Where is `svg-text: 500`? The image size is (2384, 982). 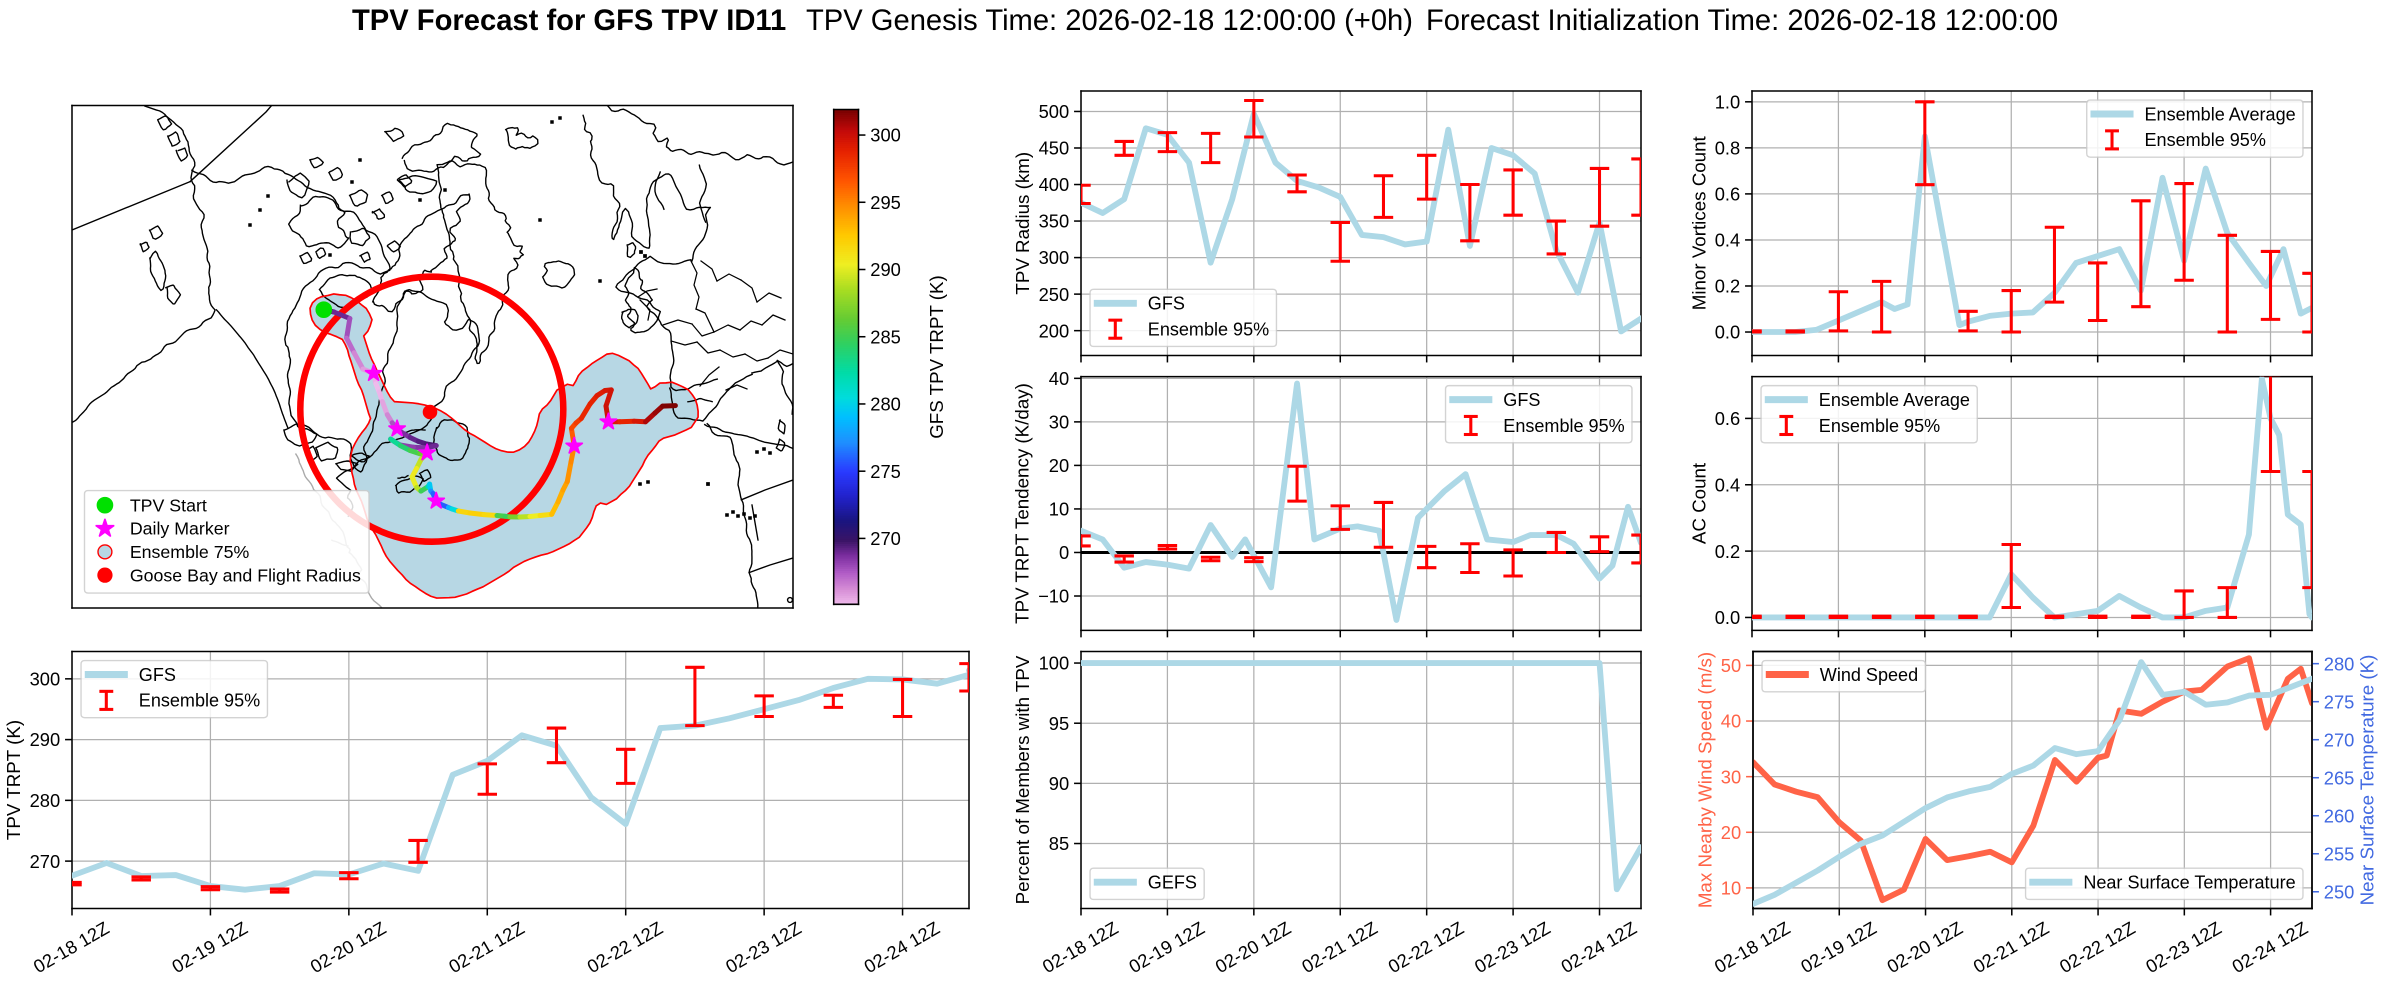 svg-text: 500 is located at coordinates (1054, 111).